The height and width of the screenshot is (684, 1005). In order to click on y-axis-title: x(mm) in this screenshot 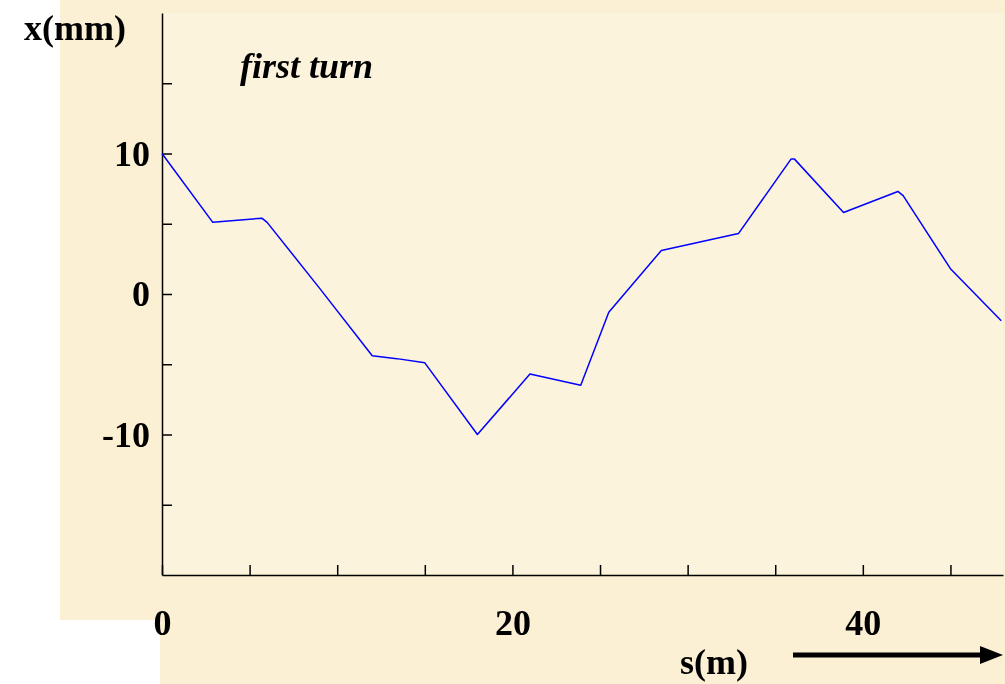, I will do `click(75, 28)`.